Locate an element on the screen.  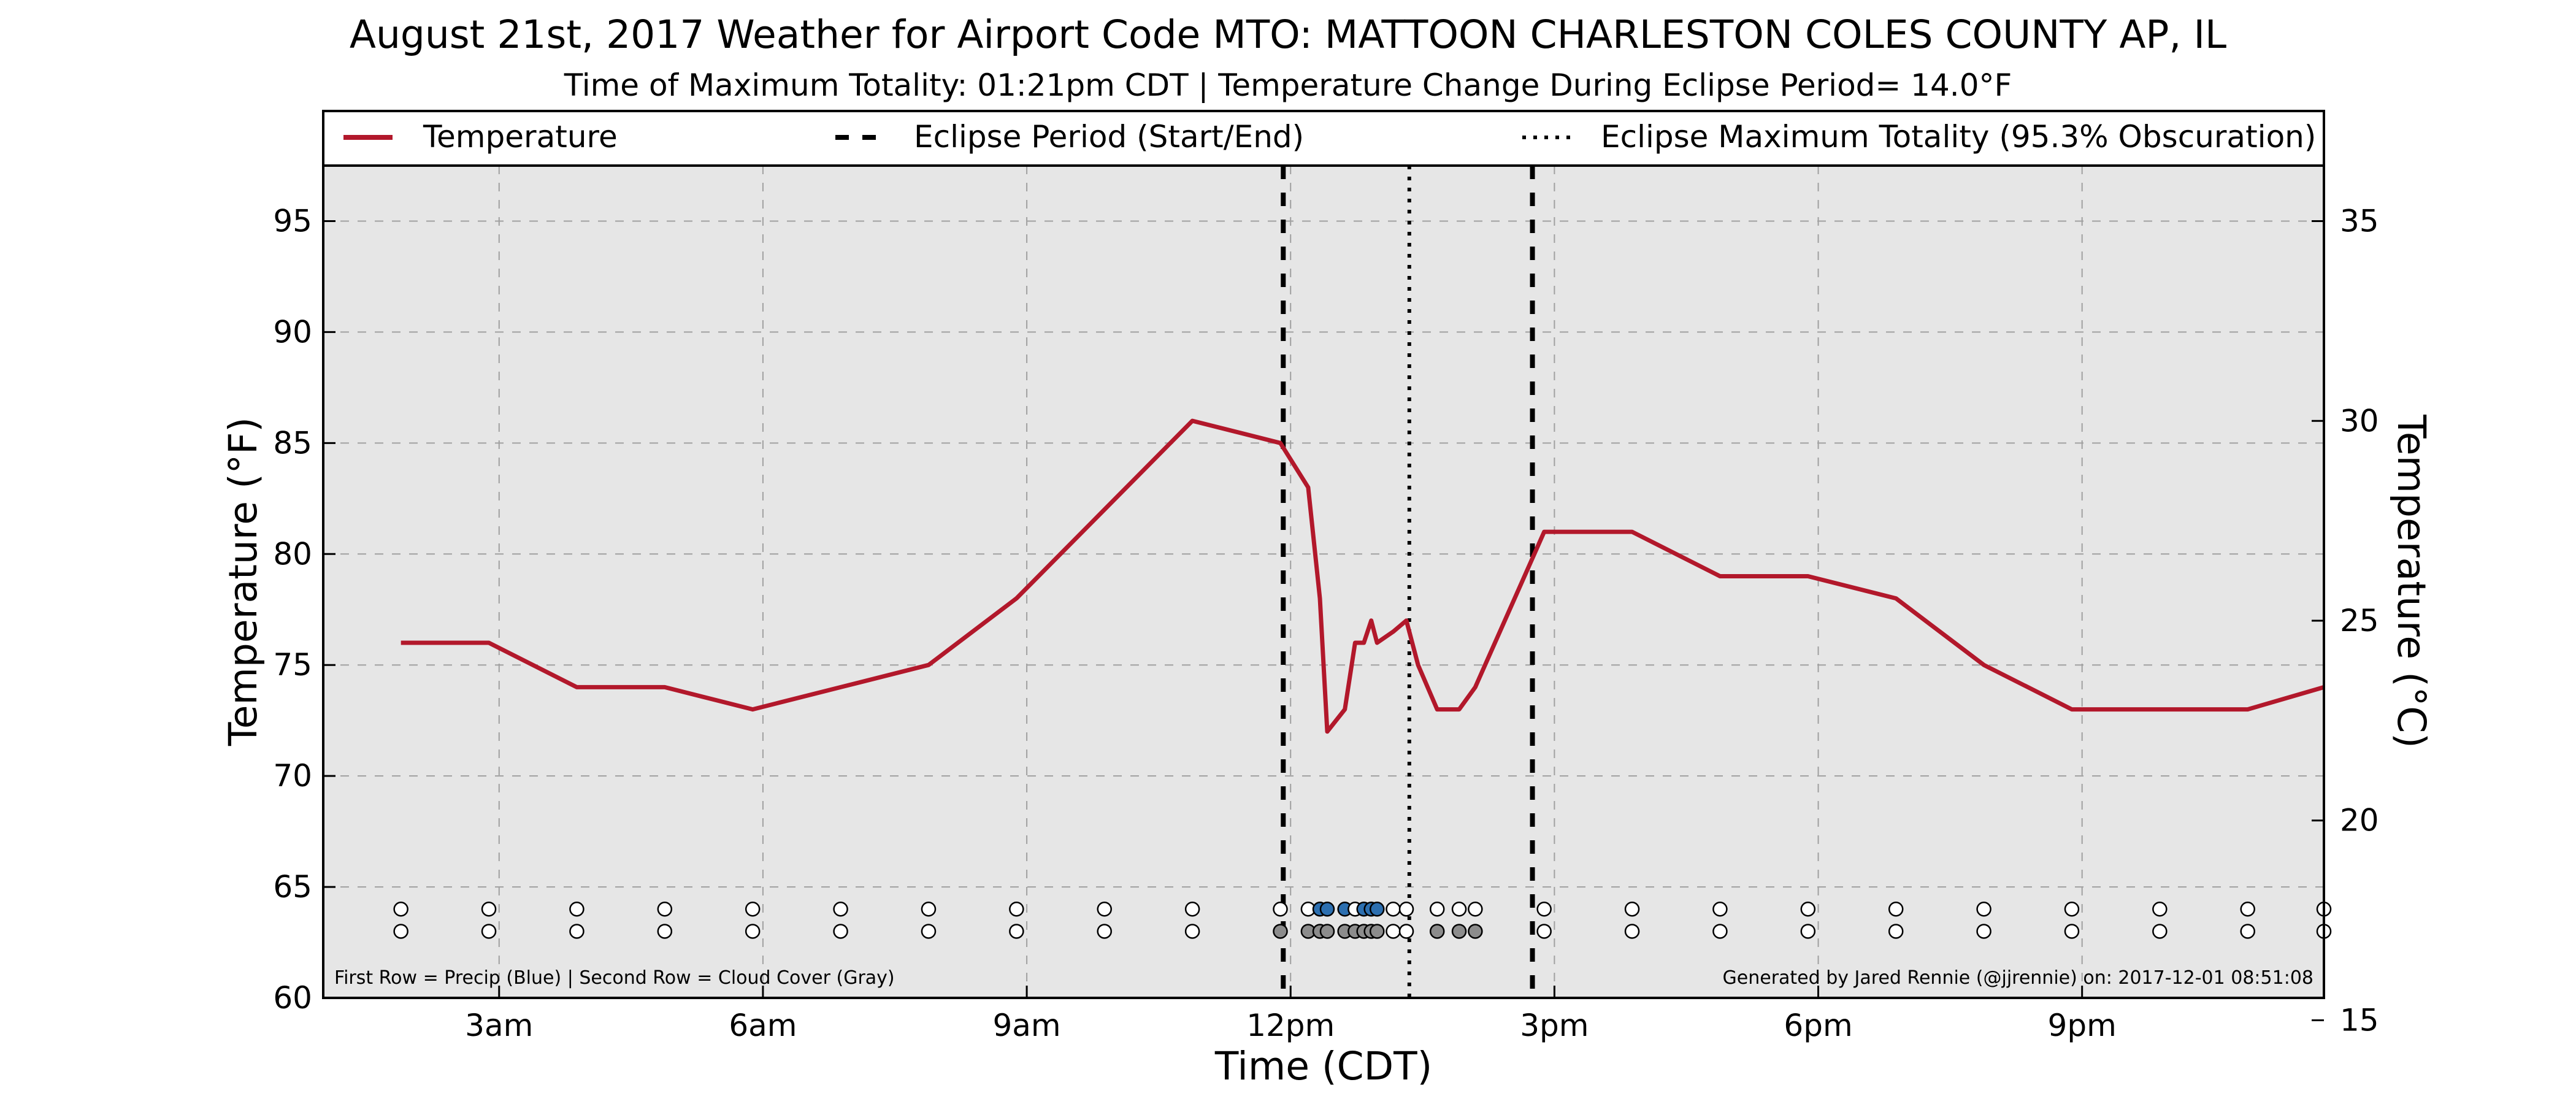
y-axis-label: Temperature (°F) is located at coordinates (243, 581).